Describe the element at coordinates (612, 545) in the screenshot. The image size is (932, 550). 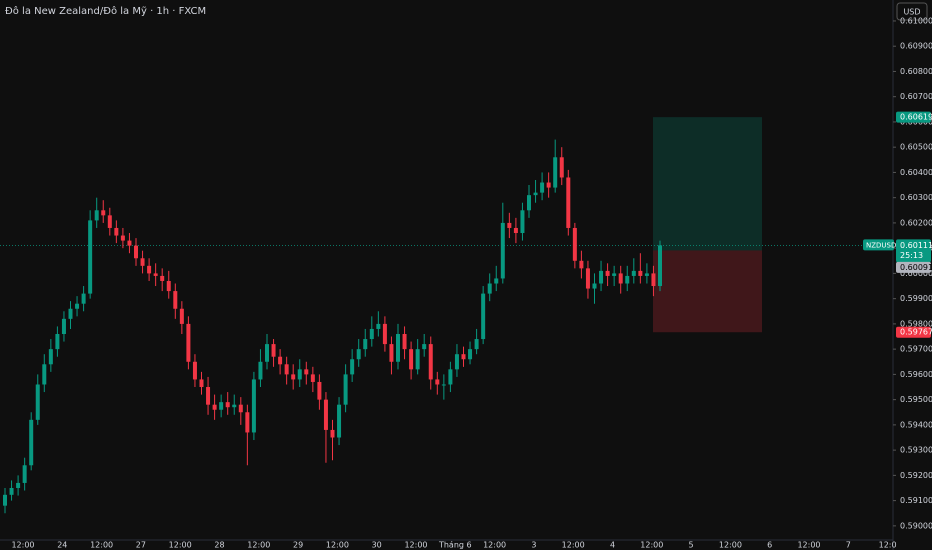
I see `x-tick-label: 4` at that location.